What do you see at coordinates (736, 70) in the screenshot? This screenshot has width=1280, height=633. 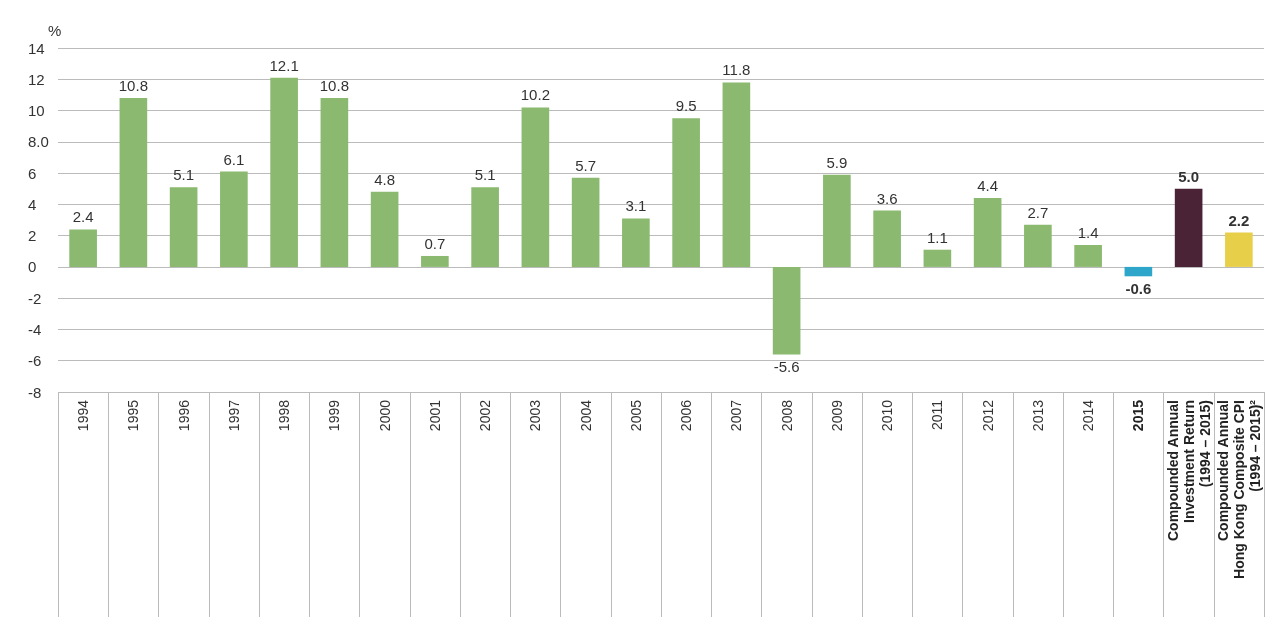 I see `data-label: 11.8` at bounding box center [736, 70].